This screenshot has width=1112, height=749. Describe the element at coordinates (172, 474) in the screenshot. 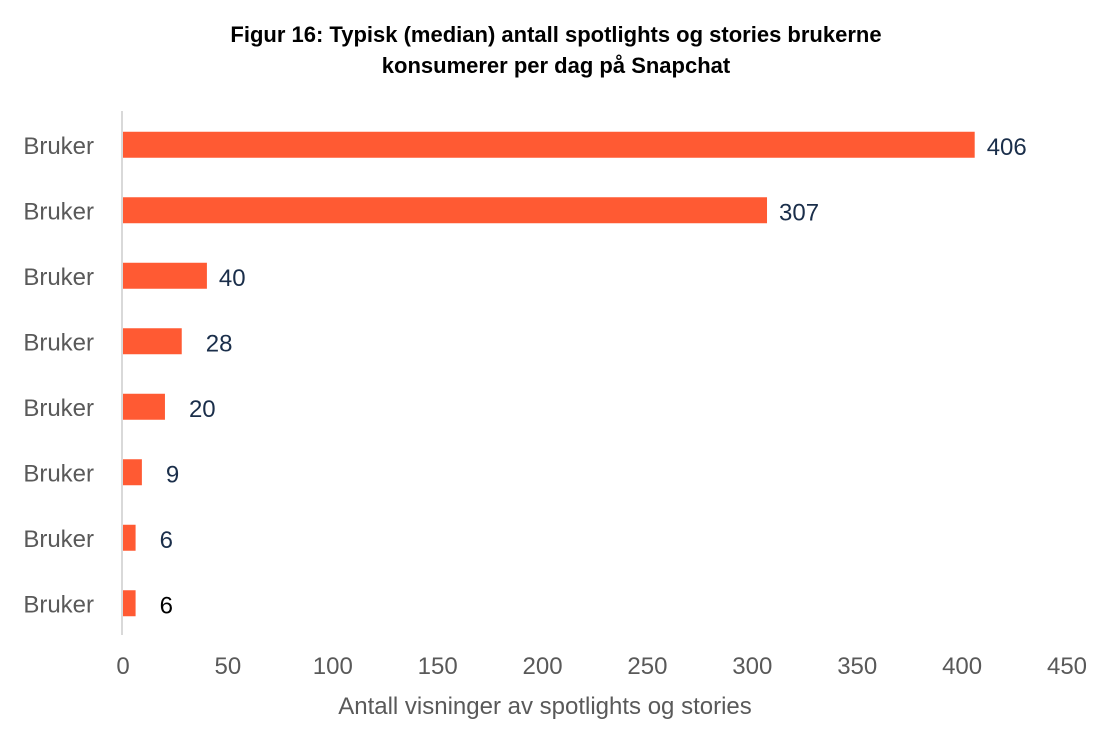

I see `data-label: 9` at that location.